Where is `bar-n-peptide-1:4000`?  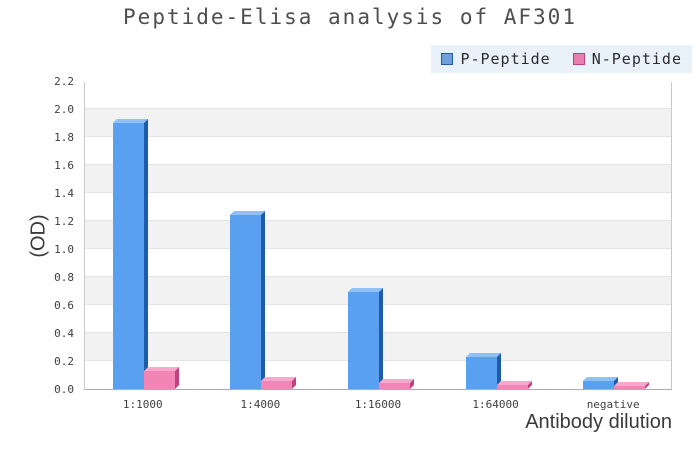 bar-n-peptide-1:4000 is located at coordinates (279, 382).